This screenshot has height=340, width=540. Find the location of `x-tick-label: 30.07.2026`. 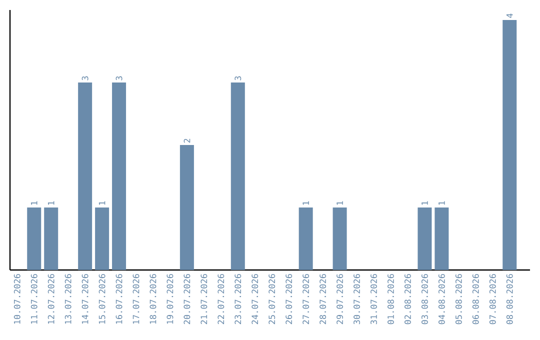

x-tick-label: 30.07.2026 is located at coordinates (357, 299).